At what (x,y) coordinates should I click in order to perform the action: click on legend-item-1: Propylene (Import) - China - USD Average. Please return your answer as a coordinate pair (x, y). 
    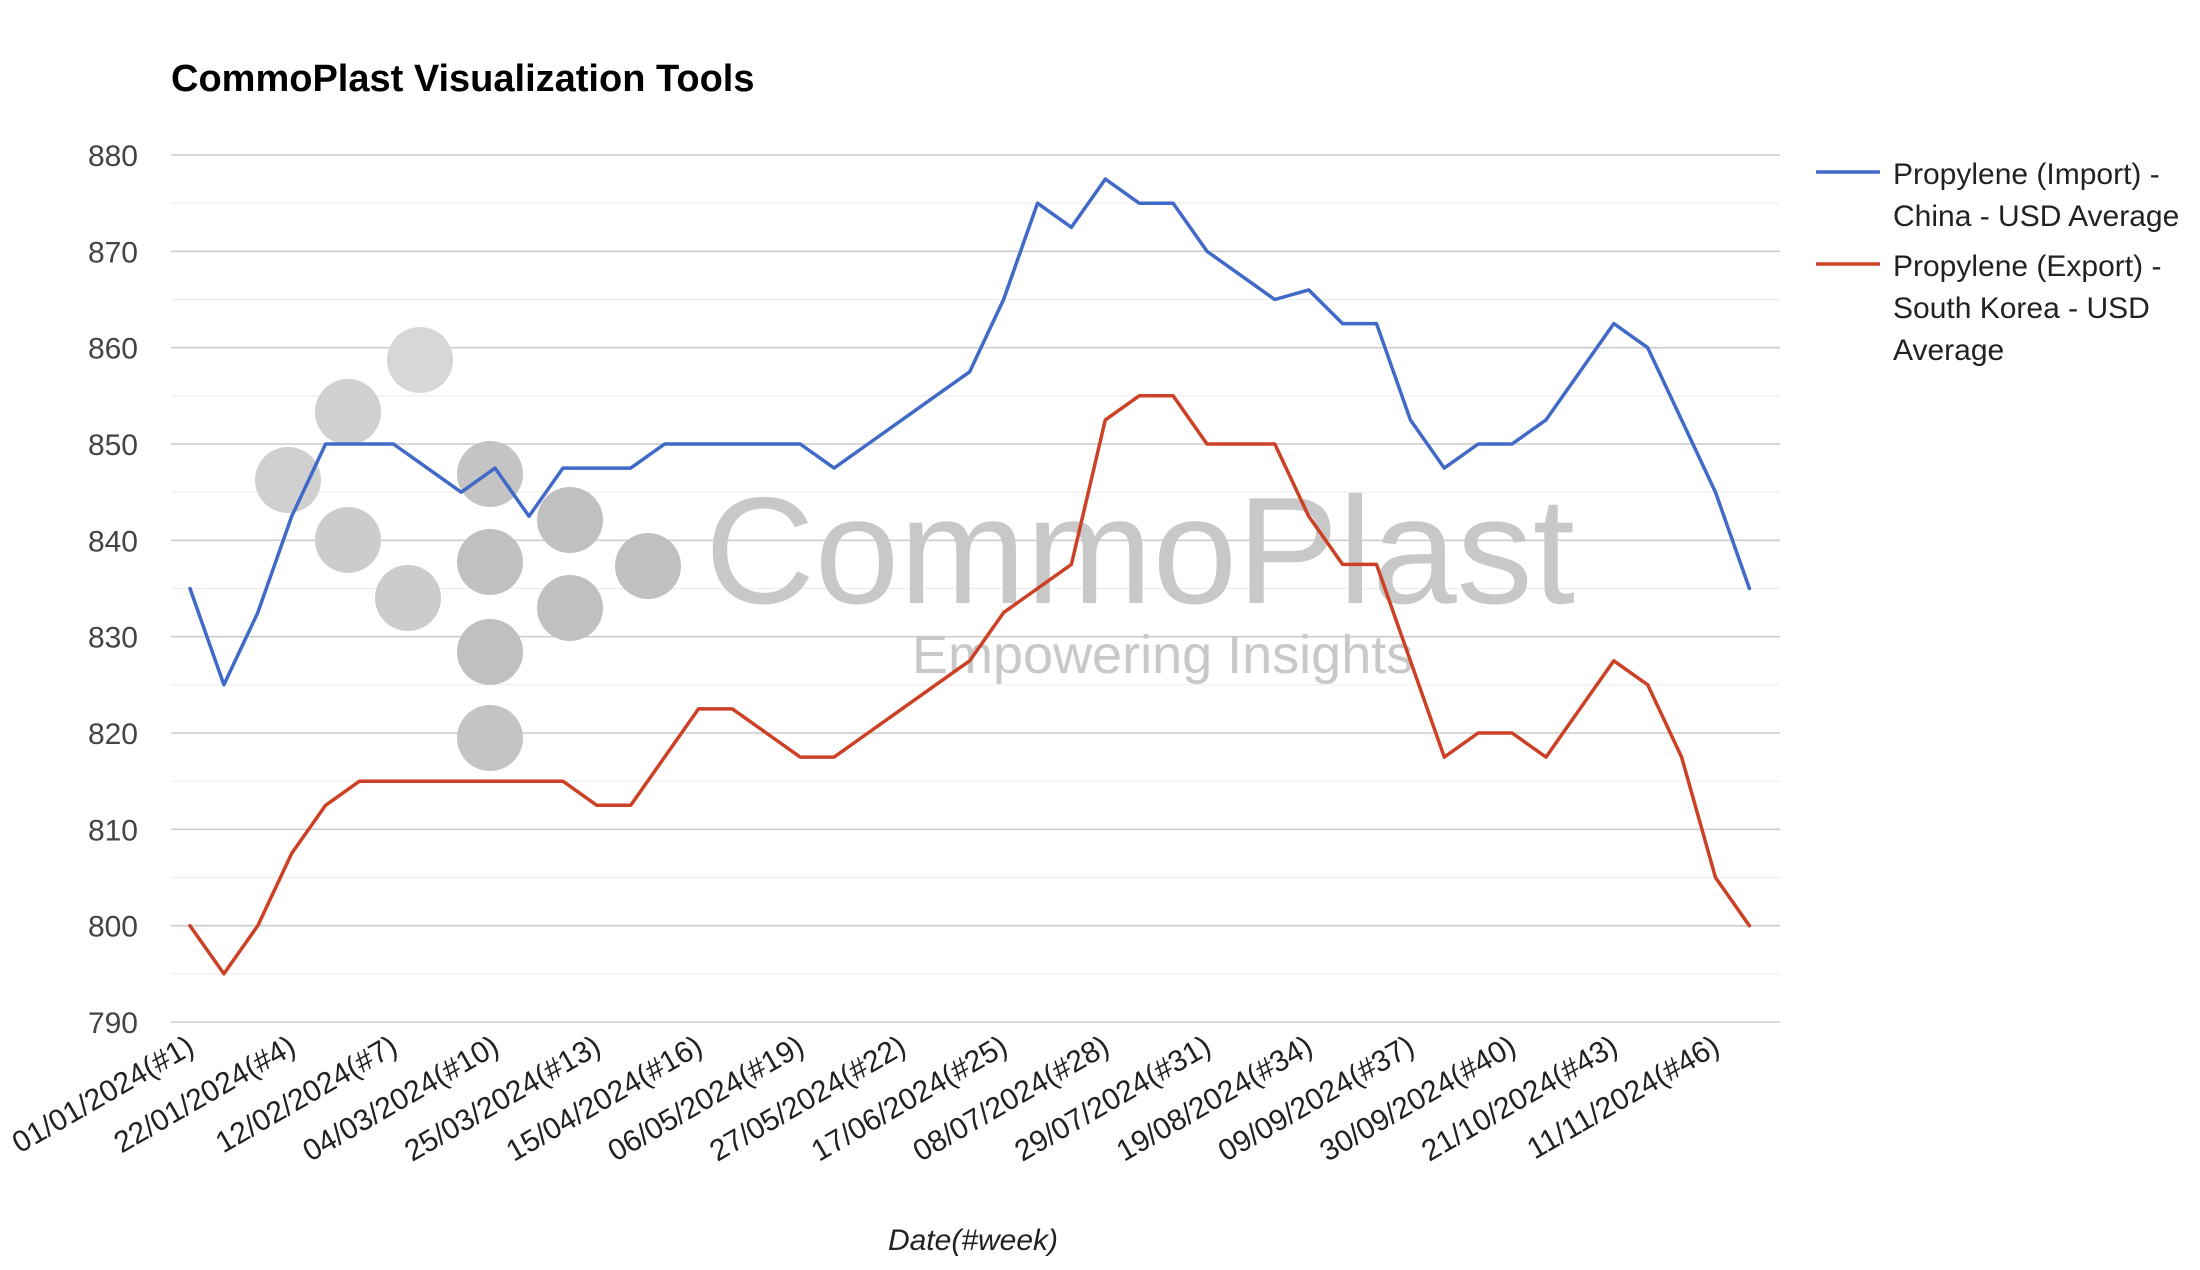
    Looking at the image, I should click on (1997, 195).